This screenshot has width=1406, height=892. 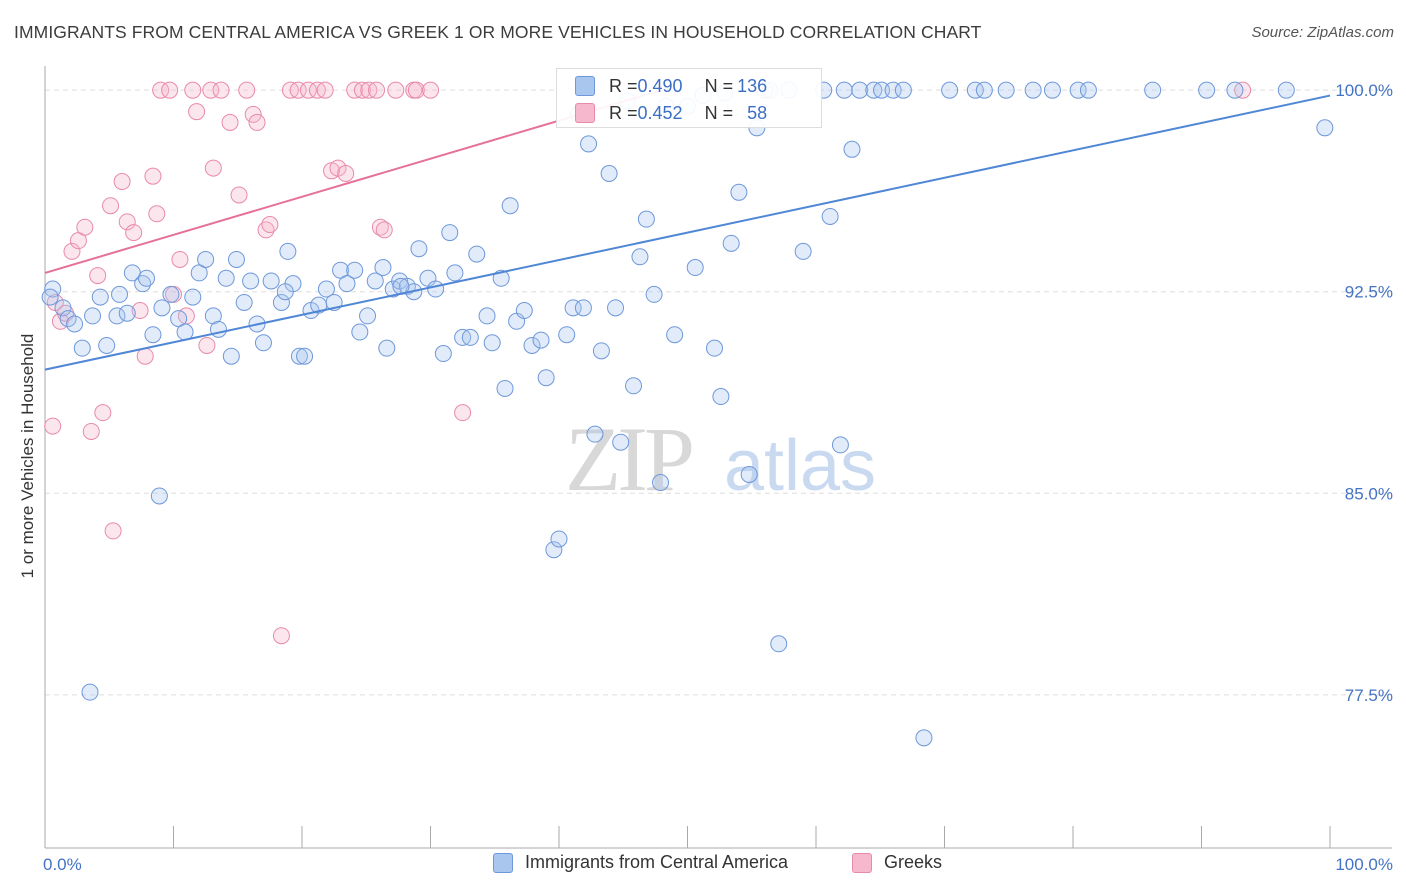 I want to click on legend-swatch-pink, so click(x=862, y=862).